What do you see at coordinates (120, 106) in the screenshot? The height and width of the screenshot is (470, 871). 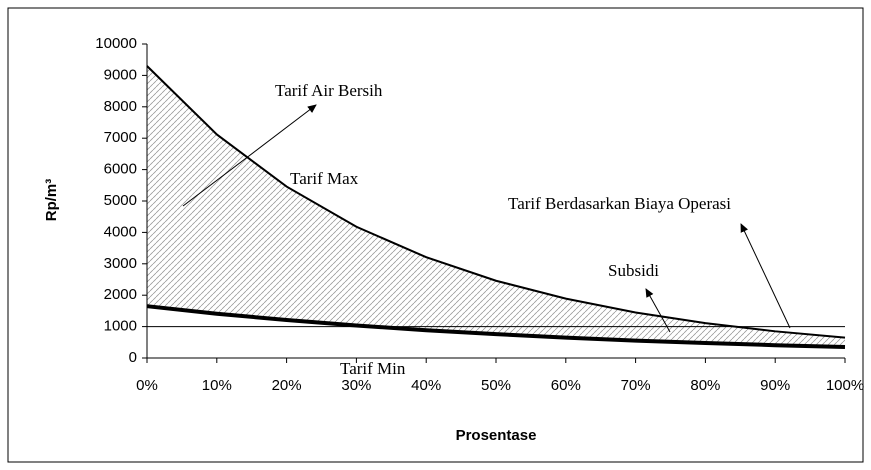 I see `y-tick-label: 8000` at bounding box center [120, 106].